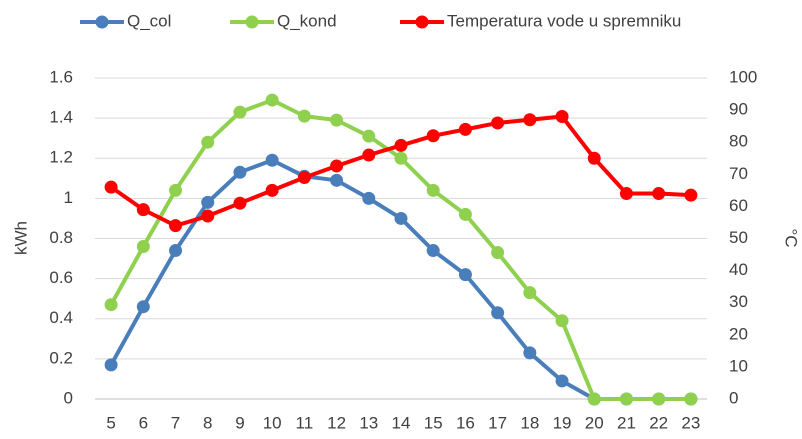  What do you see at coordinates (149, 20) in the screenshot?
I see `legend-label: Q_col` at bounding box center [149, 20].